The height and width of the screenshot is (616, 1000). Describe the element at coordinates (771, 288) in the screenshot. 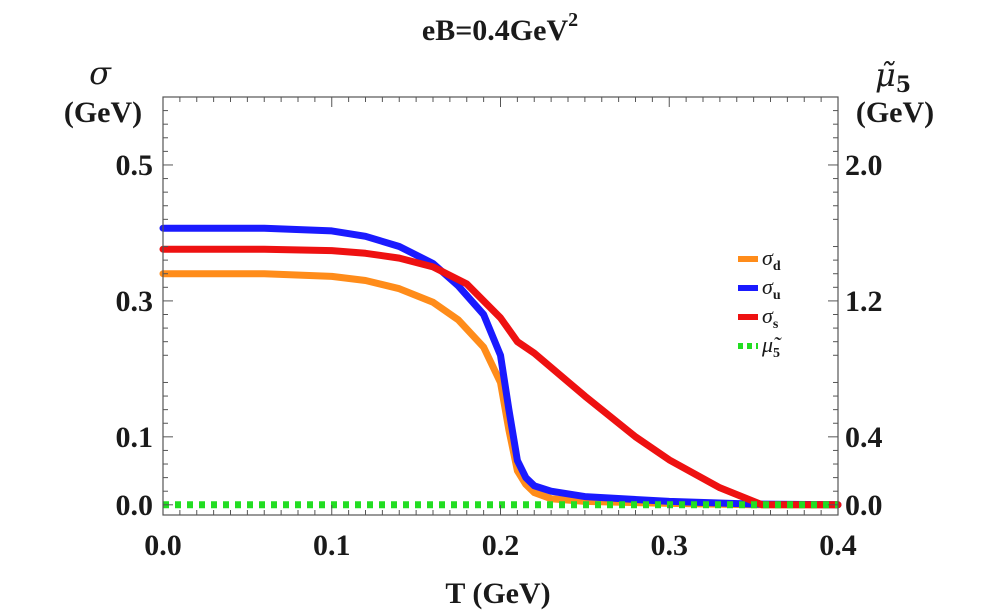

I see `legend-label-2: σu` at that location.